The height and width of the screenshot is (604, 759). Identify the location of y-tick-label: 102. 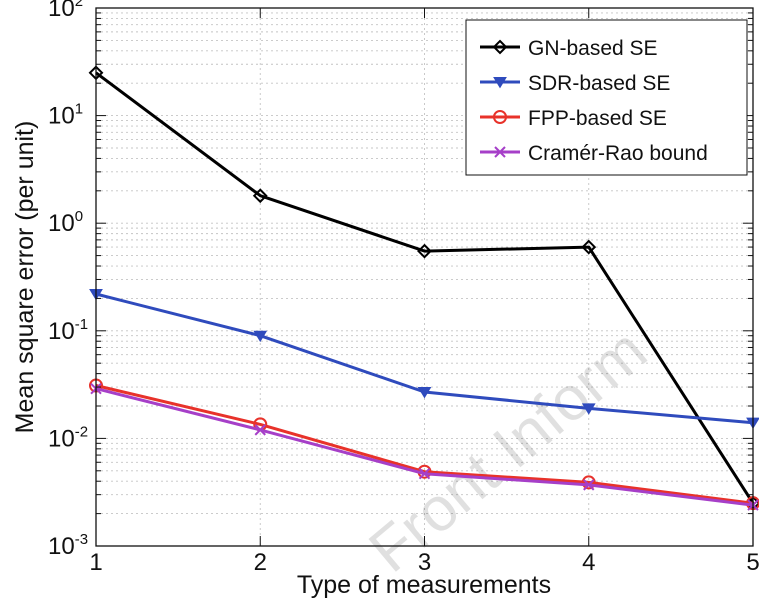
(65, 11).